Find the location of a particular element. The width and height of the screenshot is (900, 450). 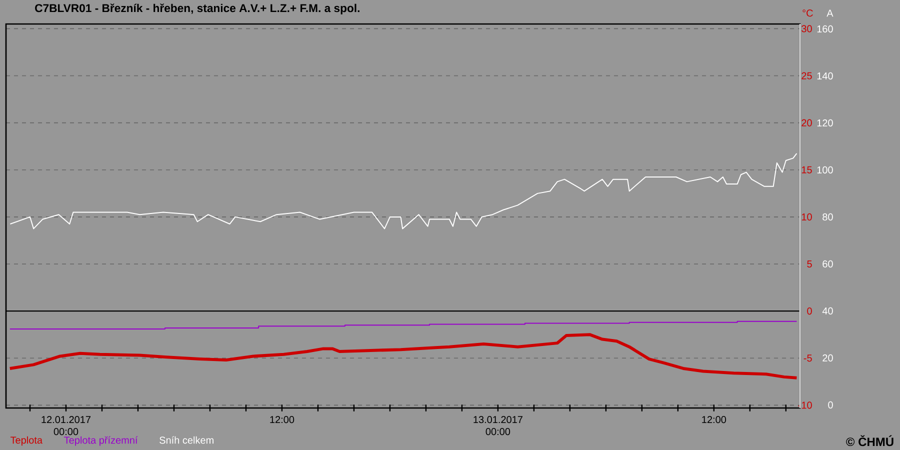

x-tick-label: 13.01.2017 00:00 is located at coordinates (498, 426).